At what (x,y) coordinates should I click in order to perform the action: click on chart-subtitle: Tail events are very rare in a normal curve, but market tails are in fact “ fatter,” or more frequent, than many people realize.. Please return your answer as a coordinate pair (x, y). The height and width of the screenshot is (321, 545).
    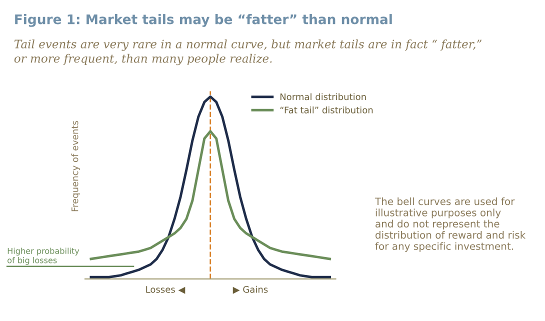
    Looking at the image, I should click on (248, 52).